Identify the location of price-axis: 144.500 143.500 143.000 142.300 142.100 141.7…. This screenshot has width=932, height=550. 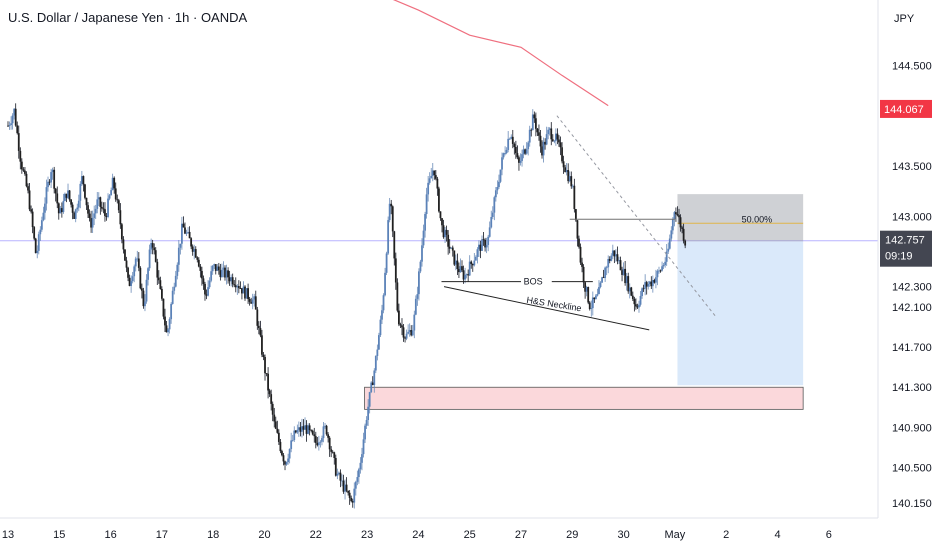
(912, 285).